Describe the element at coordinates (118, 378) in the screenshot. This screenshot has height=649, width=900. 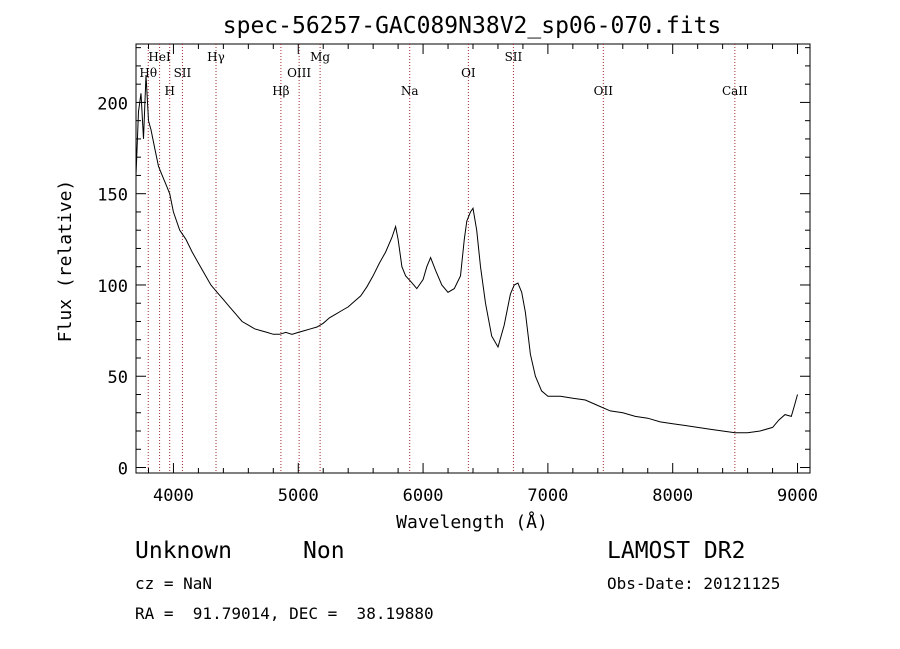
I see `y-tick-label: 50` at that location.